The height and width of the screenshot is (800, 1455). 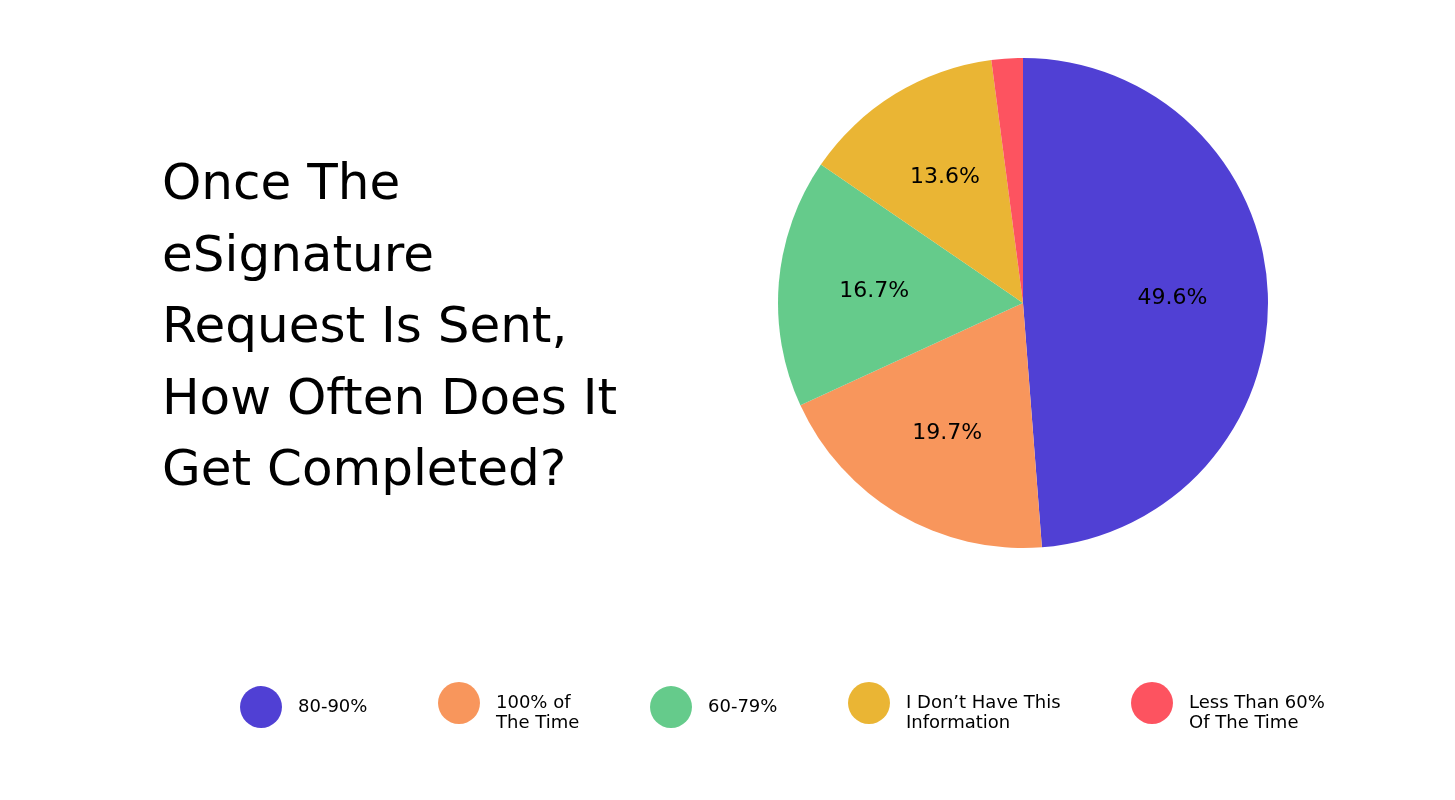 I want to click on data-label: 13.6%, so click(x=944, y=175).